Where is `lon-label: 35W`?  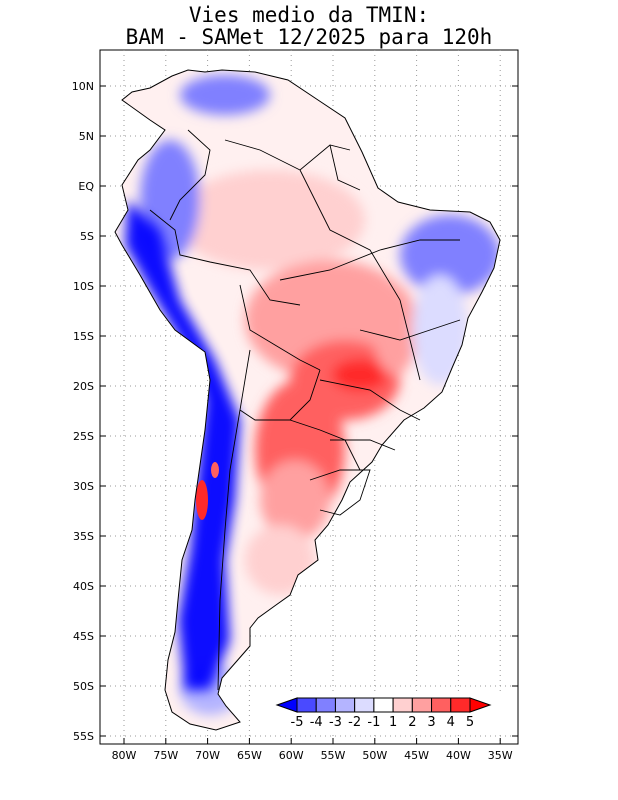 lon-label: 35W is located at coordinates (500, 755).